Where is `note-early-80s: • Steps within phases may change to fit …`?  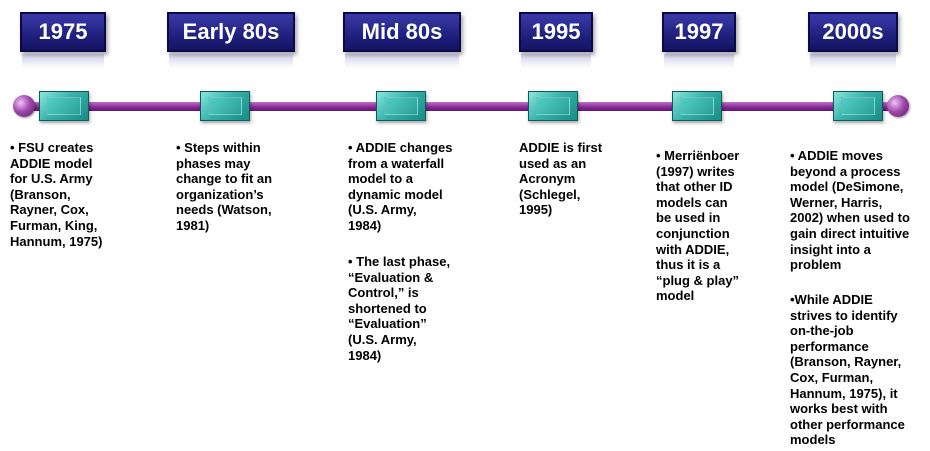
note-early-80s: • Steps within phases may change to fit … is located at coordinates (224, 186).